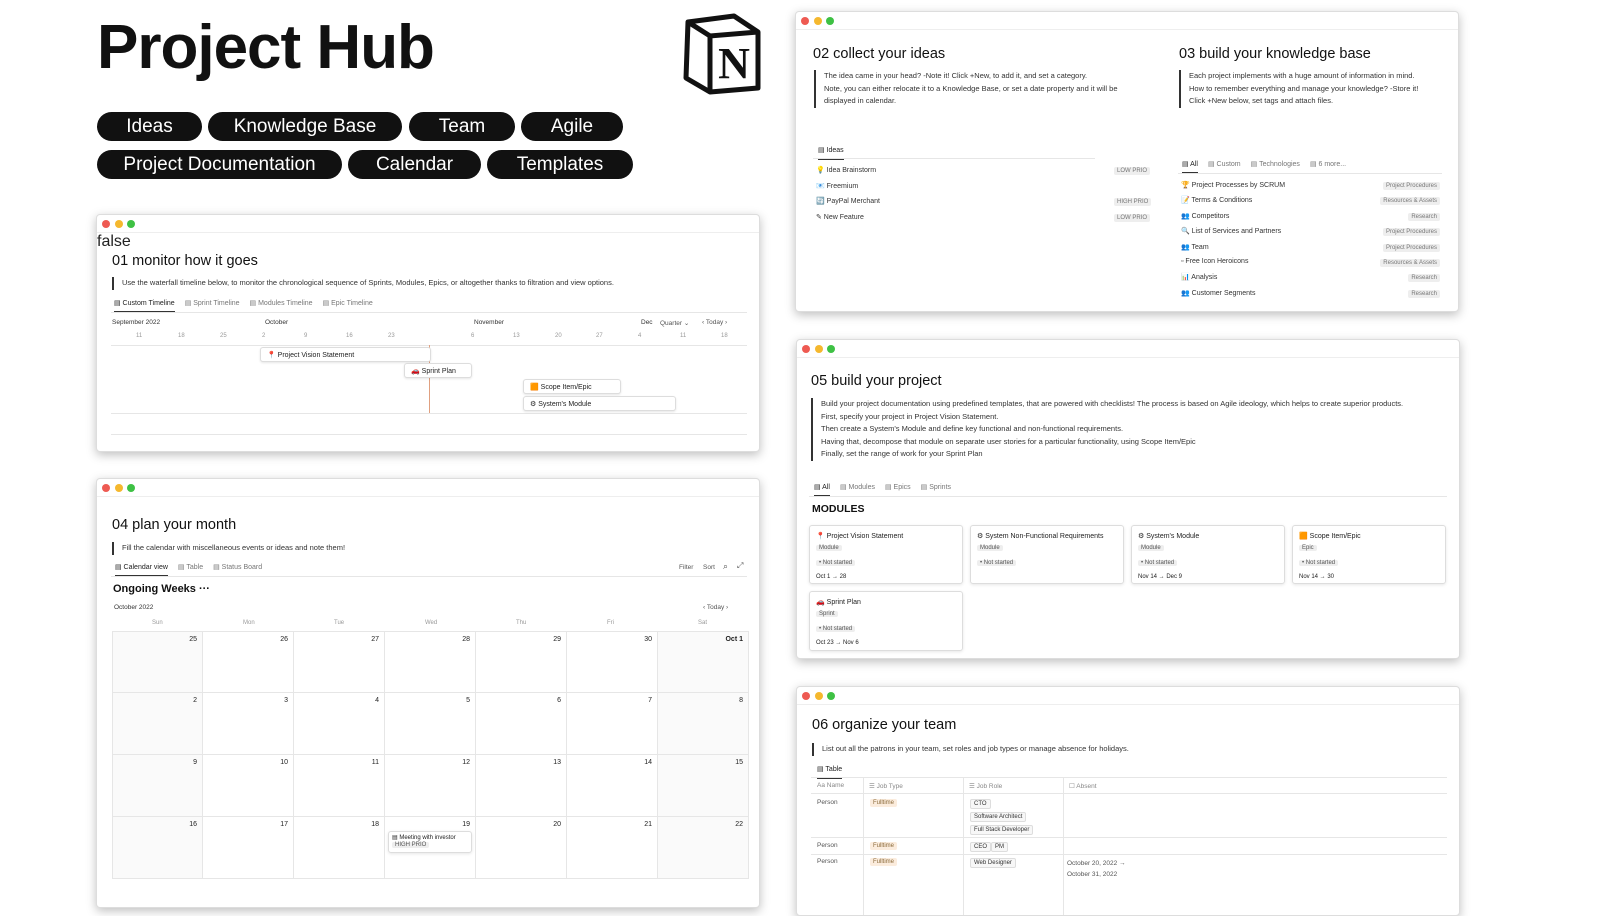 Image resolution: width=1600 pixels, height=916 pixels. I want to click on calendar-day: 21, so click(612, 848).